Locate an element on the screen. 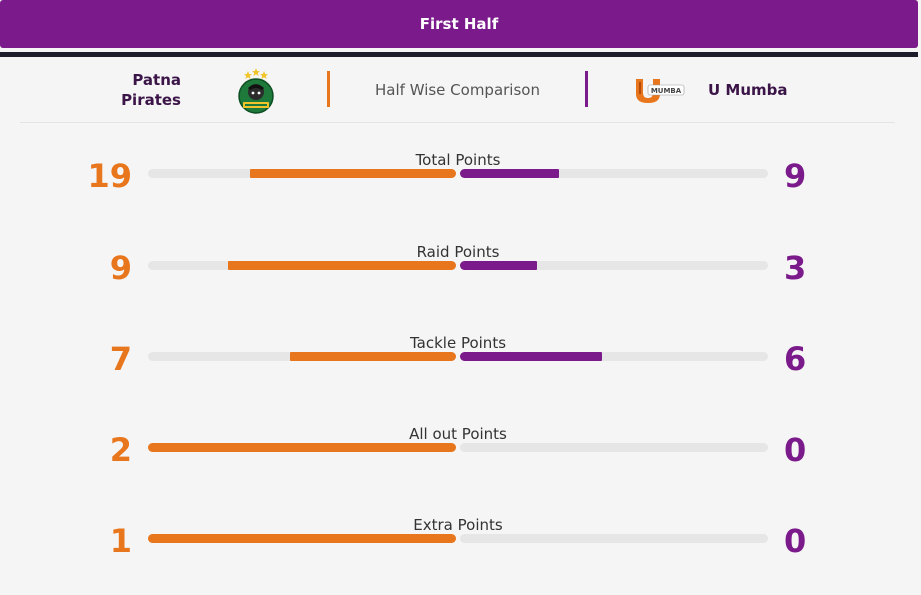 The image size is (921, 595). tab-first-half: First Half is located at coordinates (459, 24).